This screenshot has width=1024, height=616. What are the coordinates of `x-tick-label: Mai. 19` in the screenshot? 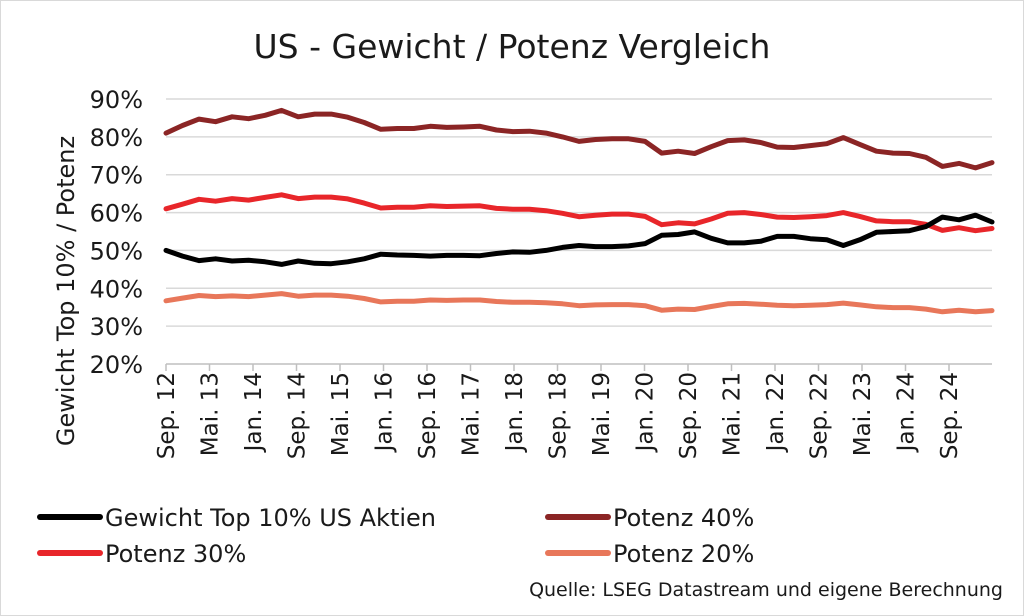 It's located at (602, 414).